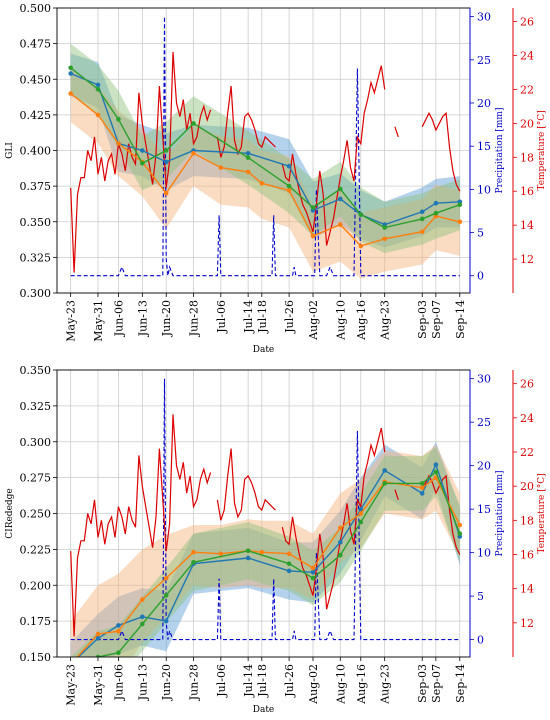 The width and height of the screenshot is (550, 720). I want to click on precipitation-axis-label: Precipitation [mm], so click(500, 514).